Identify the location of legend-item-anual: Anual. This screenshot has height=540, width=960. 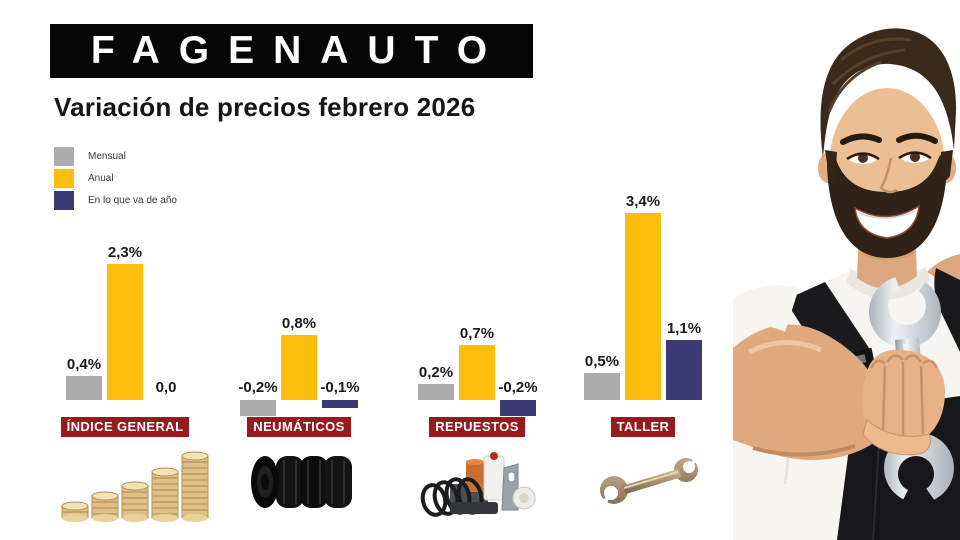
(115, 178).